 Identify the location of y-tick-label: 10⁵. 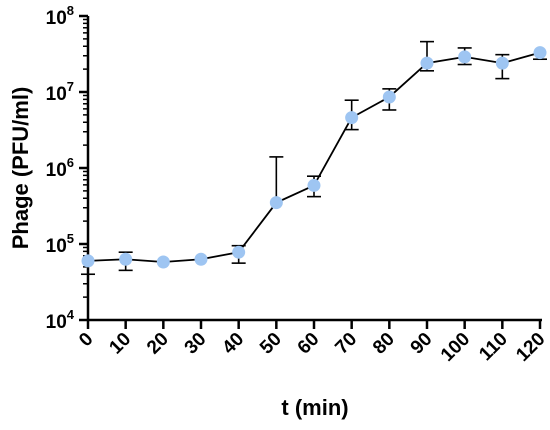
(60, 244).